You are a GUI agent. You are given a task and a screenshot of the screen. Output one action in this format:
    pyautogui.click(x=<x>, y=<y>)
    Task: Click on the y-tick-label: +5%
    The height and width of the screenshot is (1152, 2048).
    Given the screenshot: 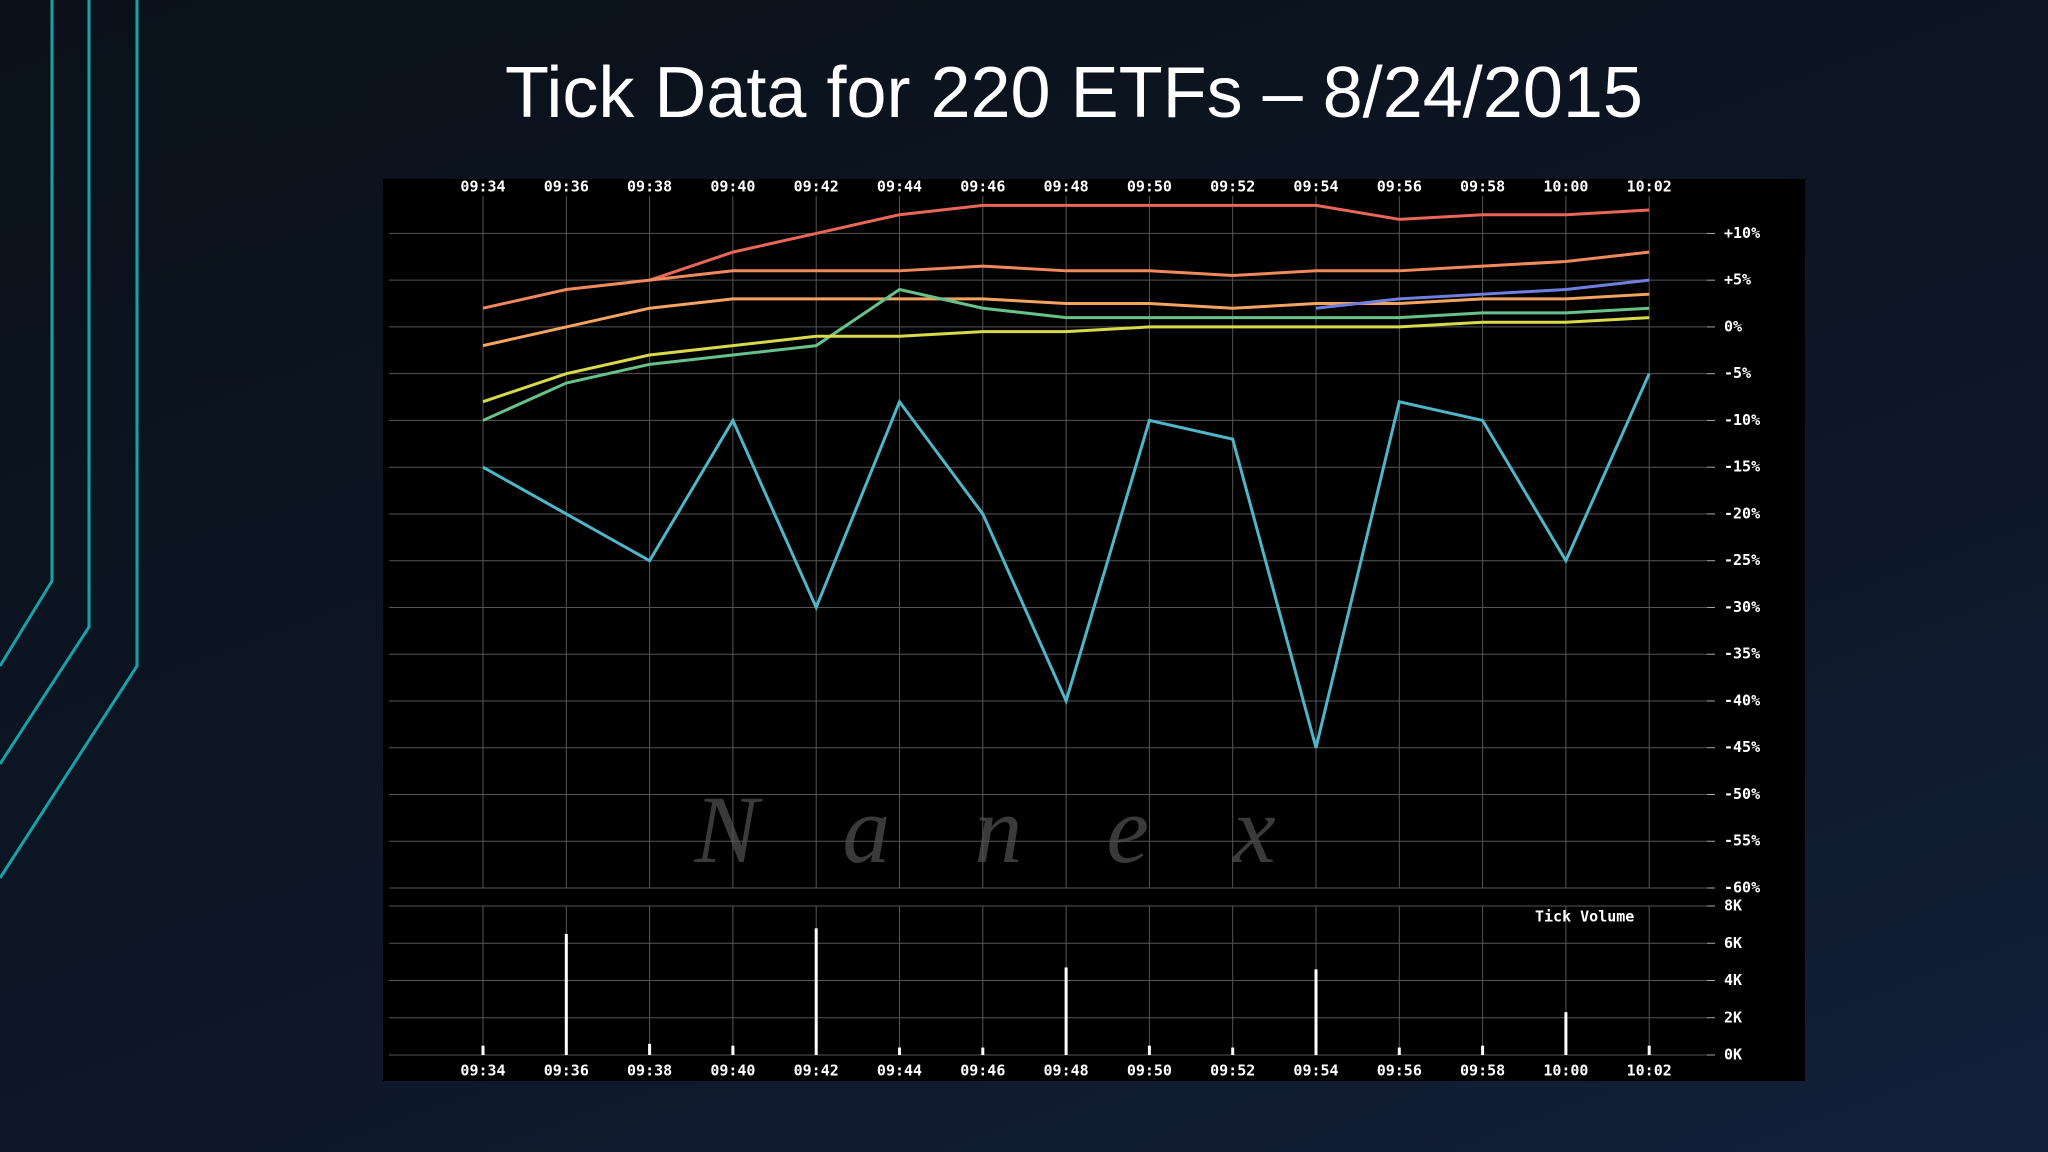 What is the action you would take?
    pyautogui.click(x=1737, y=280)
    